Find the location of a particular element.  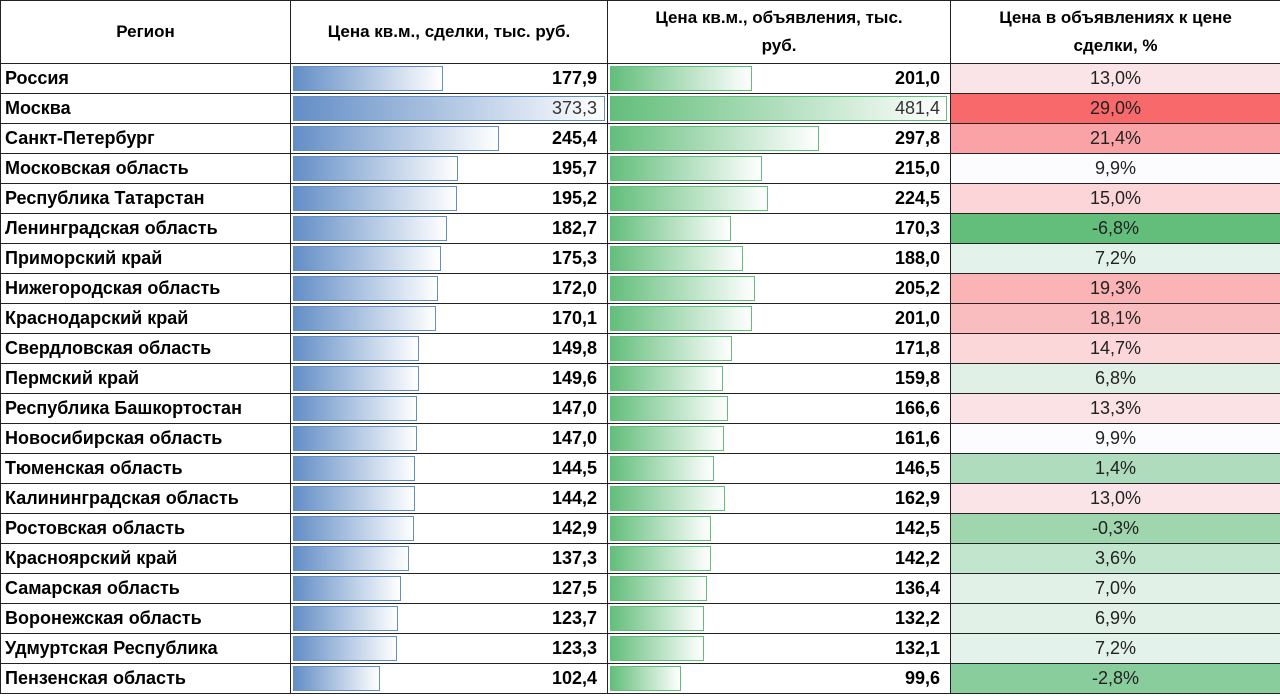

ad-price-value: 132,2 is located at coordinates (917, 618).